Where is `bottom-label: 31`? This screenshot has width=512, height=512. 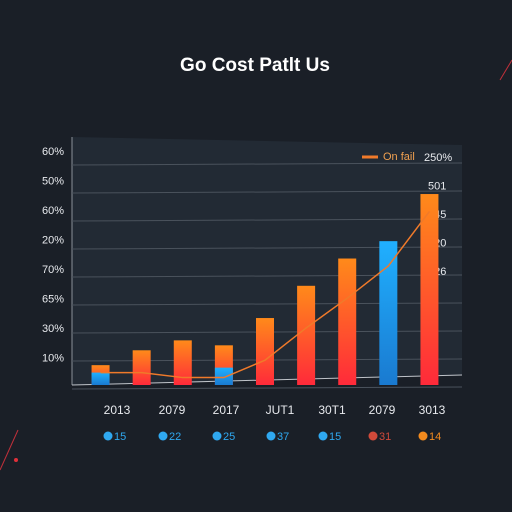 bottom-label: 31 is located at coordinates (385, 437).